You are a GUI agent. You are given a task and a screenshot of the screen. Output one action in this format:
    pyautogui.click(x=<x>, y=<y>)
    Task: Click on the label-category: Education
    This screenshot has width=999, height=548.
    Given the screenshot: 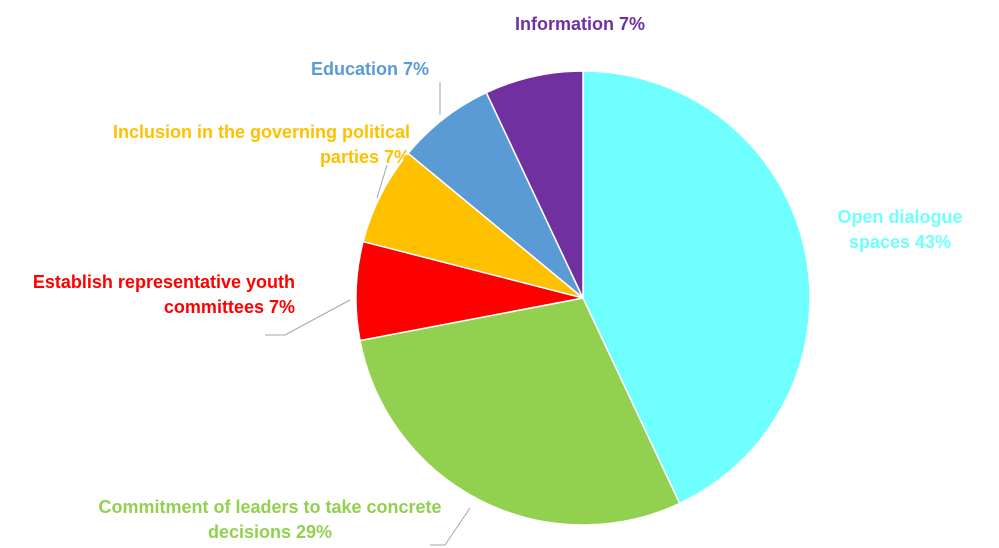 What is the action you would take?
    pyautogui.click(x=354, y=69)
    